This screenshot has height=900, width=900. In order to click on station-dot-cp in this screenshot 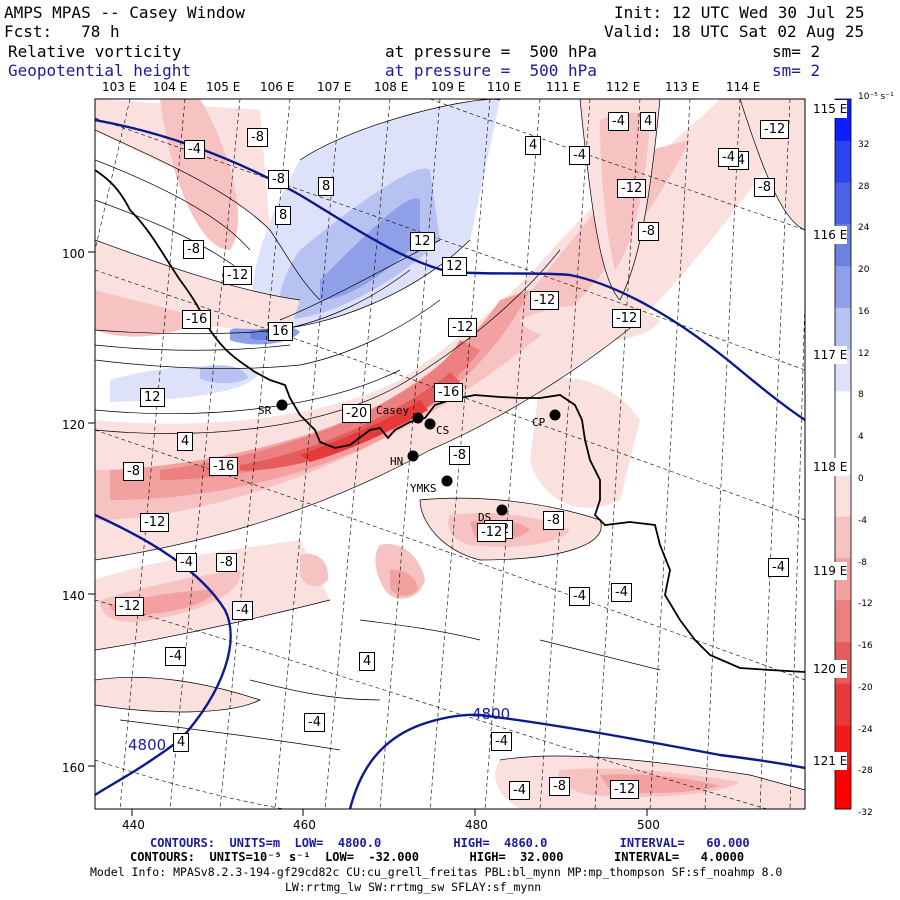, I will do `click(555, 415)`.